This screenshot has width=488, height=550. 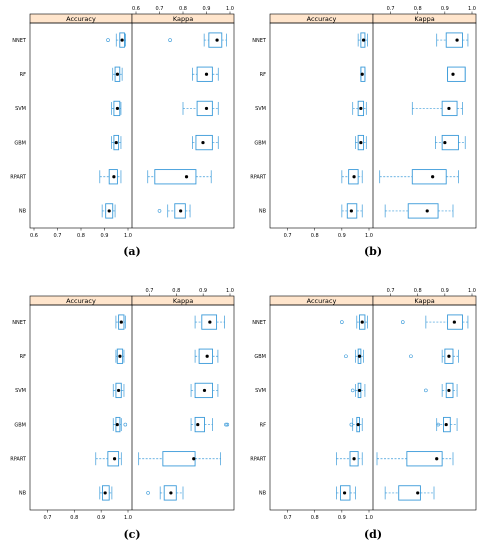 I want to click on panel-label: (b), so click(x=373, y=251).